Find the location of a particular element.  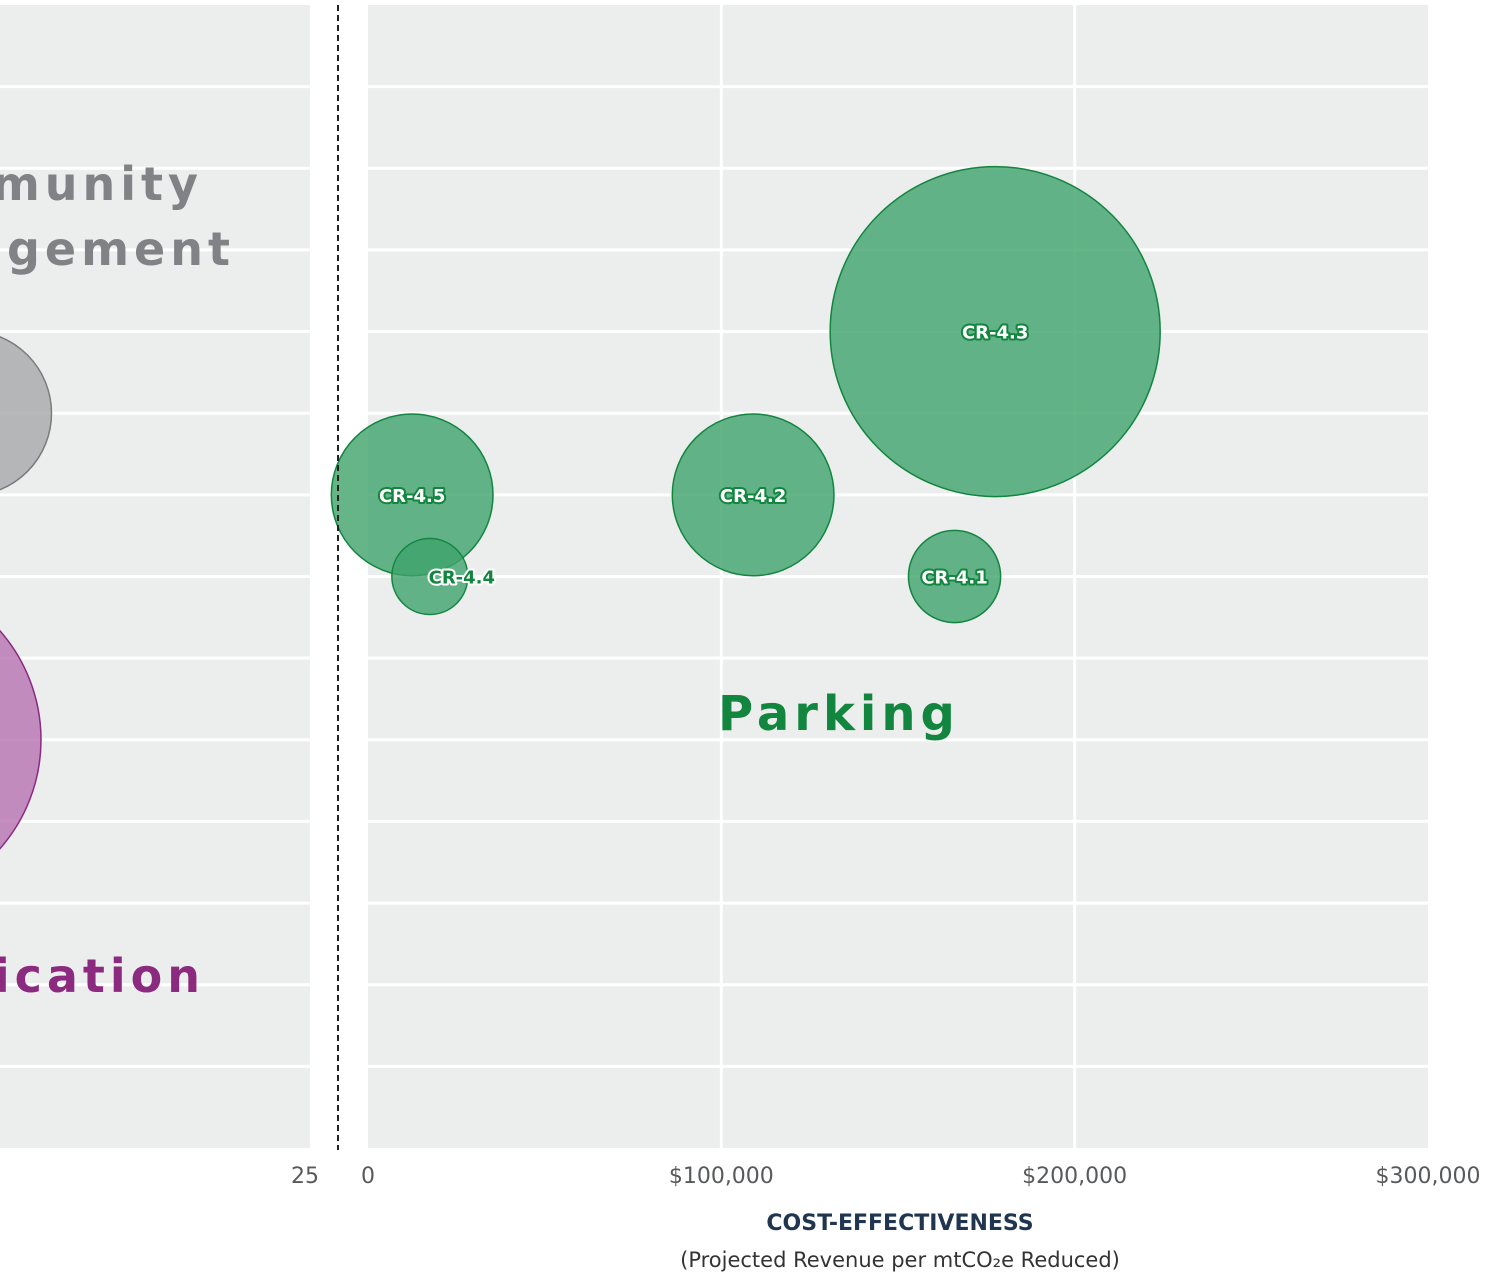

x-axis-label: COST-EFFECTIVENESS is located at coordinates (899, 1223).